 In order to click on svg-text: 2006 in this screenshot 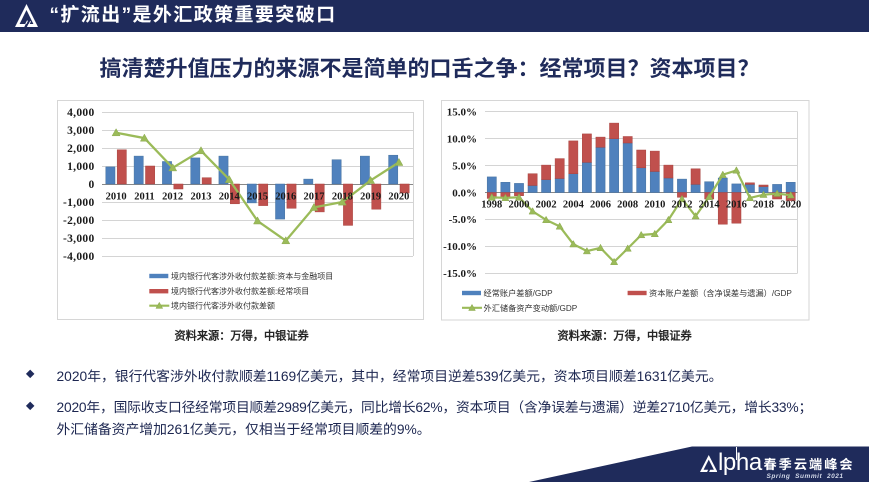, I will do `click(600, 205)`.